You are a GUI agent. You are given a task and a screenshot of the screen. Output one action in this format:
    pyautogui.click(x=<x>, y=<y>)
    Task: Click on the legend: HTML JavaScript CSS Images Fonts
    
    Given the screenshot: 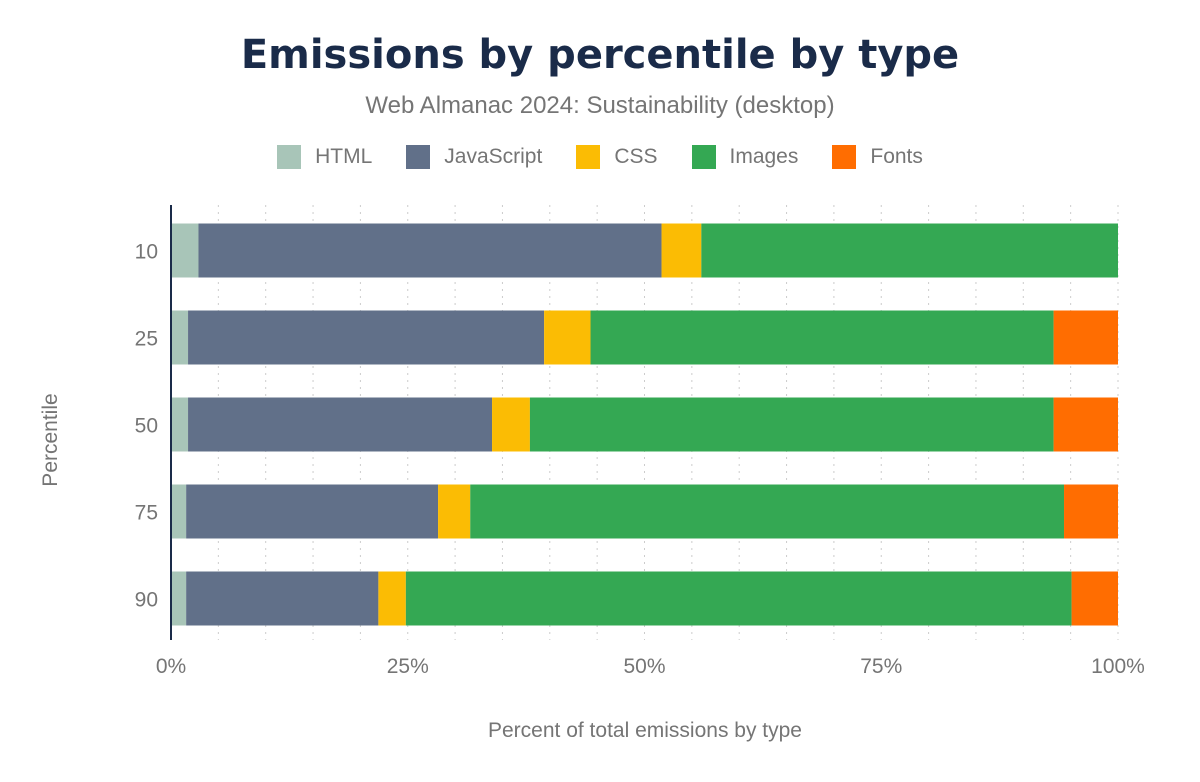 What is the action you would take?
    pyautogui.click(x=600, y=157)
    